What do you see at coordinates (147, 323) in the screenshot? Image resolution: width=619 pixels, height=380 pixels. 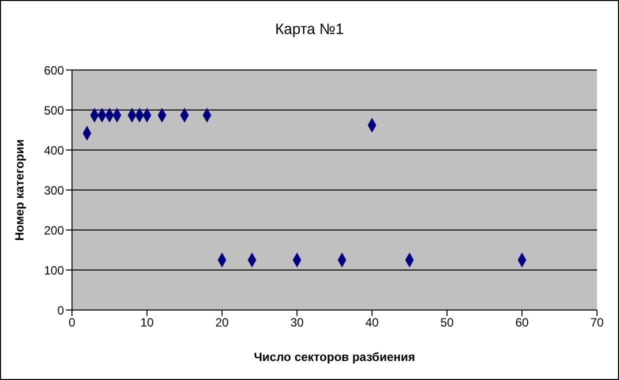 I see `x-tick-label: 10` at bounding box center [147, 323].